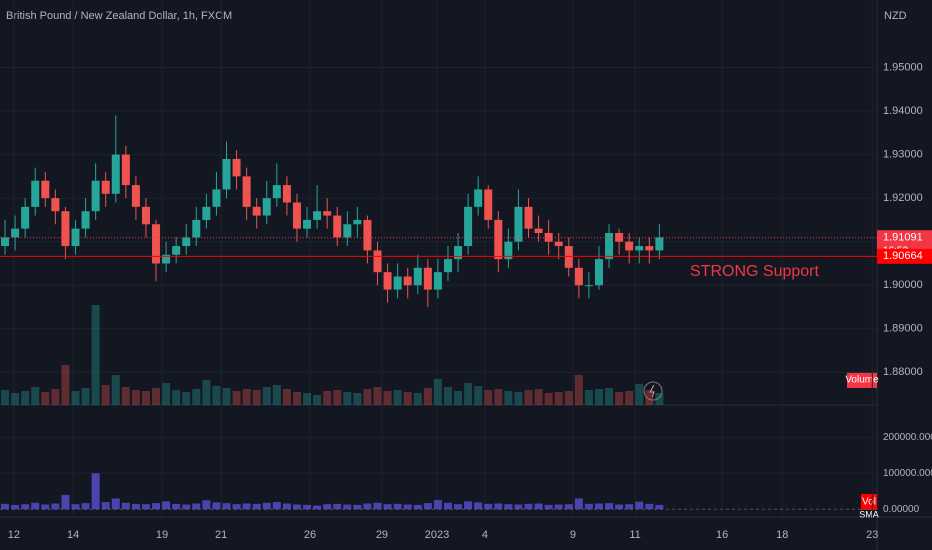  Describe the element at coordinates (903, 67) in the screenshot. I see `y-tick-label: 1.95000` at that location.